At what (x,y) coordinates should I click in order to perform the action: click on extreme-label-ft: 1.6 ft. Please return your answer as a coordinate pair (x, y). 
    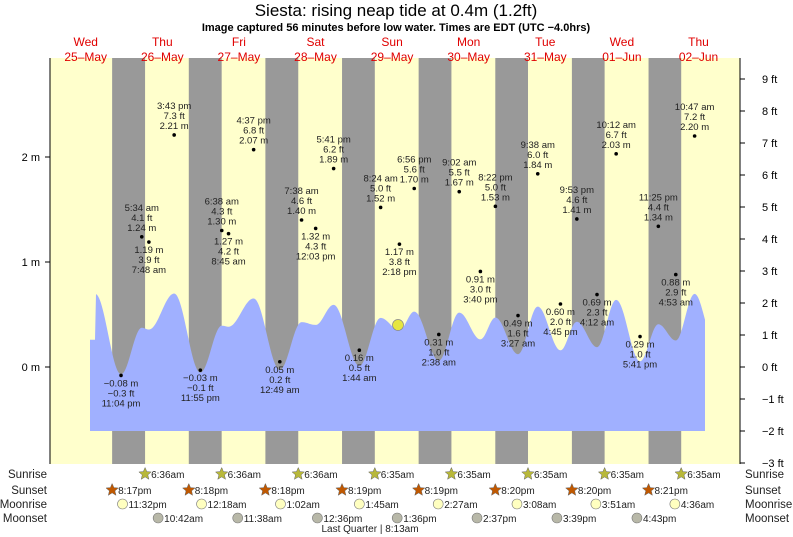
    Looking at the image, I should click on (517, 334).